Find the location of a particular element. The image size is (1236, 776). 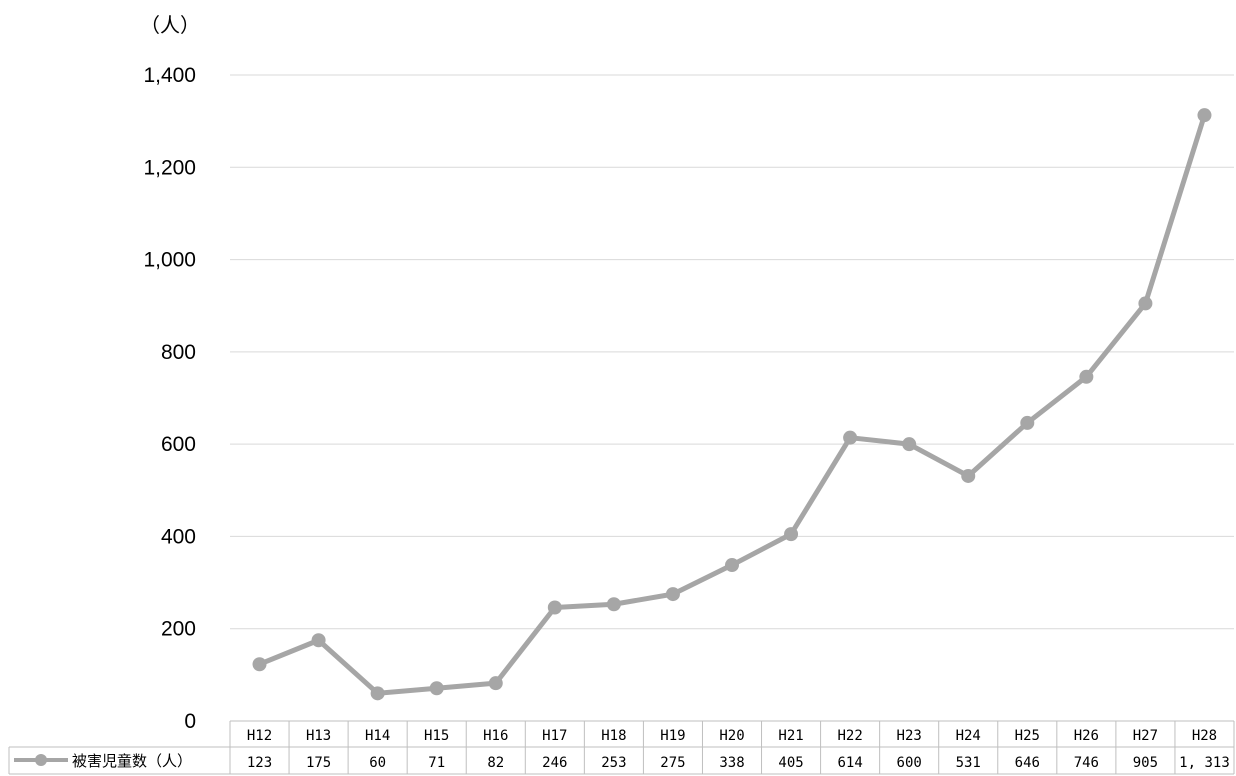

data-label: 614 is located at coordinates (849, 763).